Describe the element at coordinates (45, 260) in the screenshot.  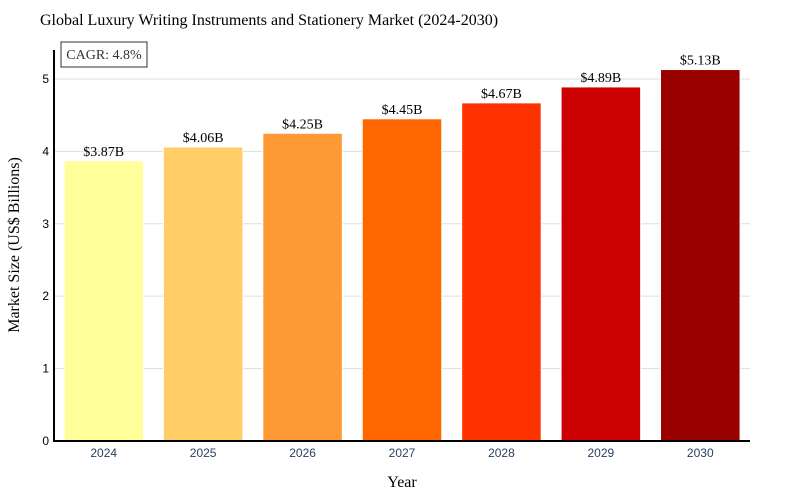
I see `y-tick-labels: 0 1 2 3 4 5` at that location.